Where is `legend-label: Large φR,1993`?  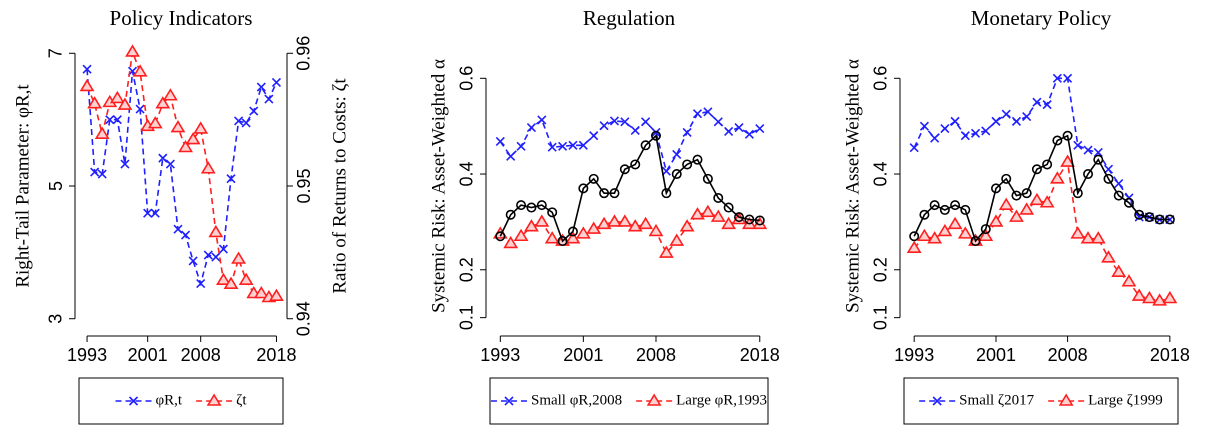
legend-label: Large φR,1993 is located at coordinates (721, 400).